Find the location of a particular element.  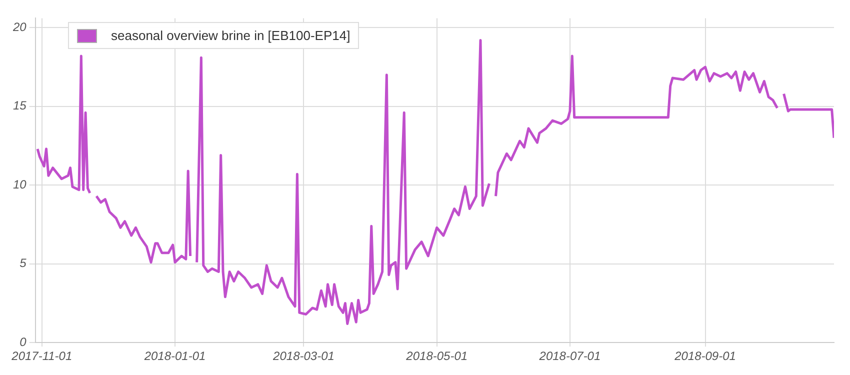

y-tick-label: 15 is located at coordinates (19, 105).